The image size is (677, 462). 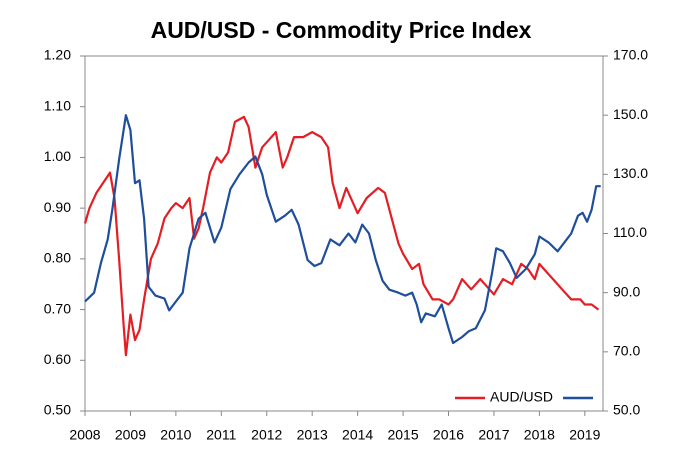 What do you see at coordinates (493, 435) in the screenshot?
I see `x-tick-label: 2017` at bounding box center [493, 435].